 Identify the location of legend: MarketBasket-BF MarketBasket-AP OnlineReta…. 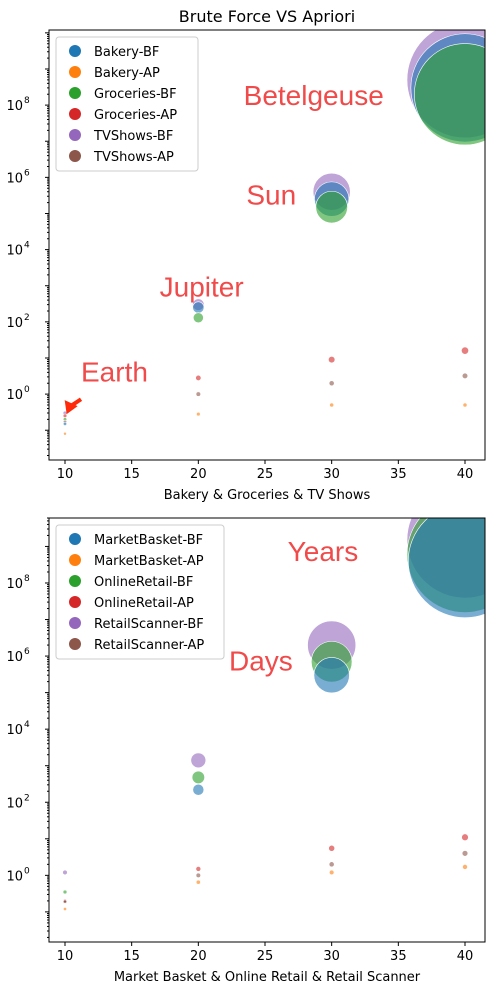
(140, 592).